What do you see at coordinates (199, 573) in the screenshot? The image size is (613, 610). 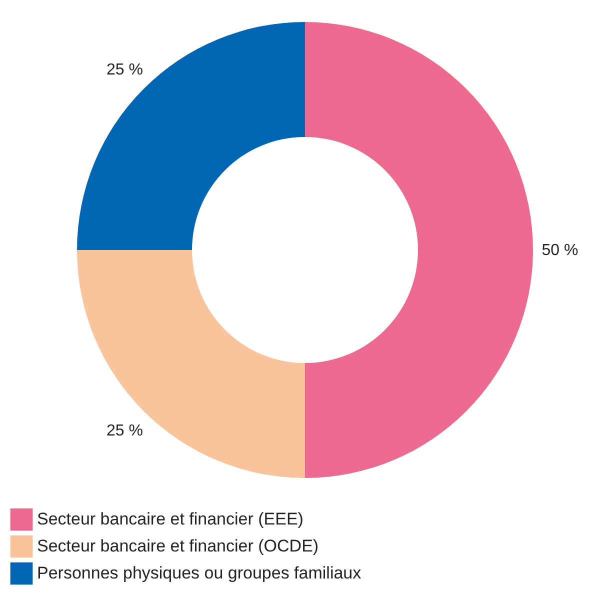 I see `legend-label: Personnes physiques ou groupes familiaux` at bounding box center [199, 573].